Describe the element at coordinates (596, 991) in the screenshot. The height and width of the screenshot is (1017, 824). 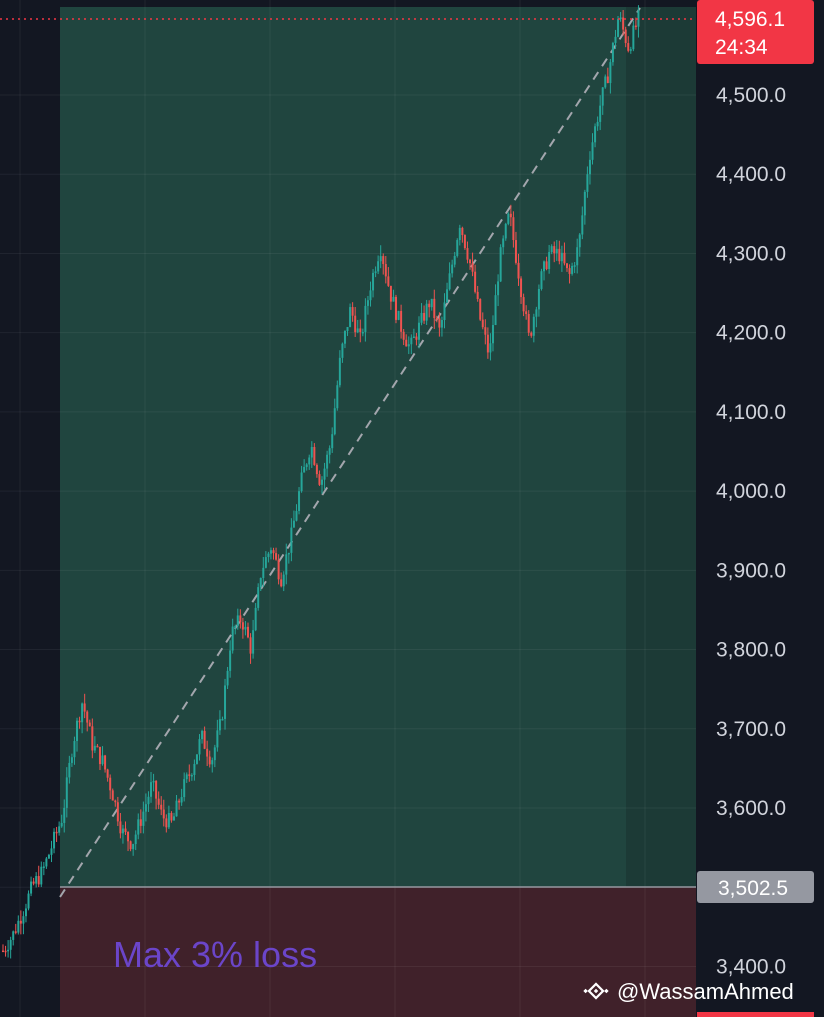
I see `binance-logo-icon` at that location.